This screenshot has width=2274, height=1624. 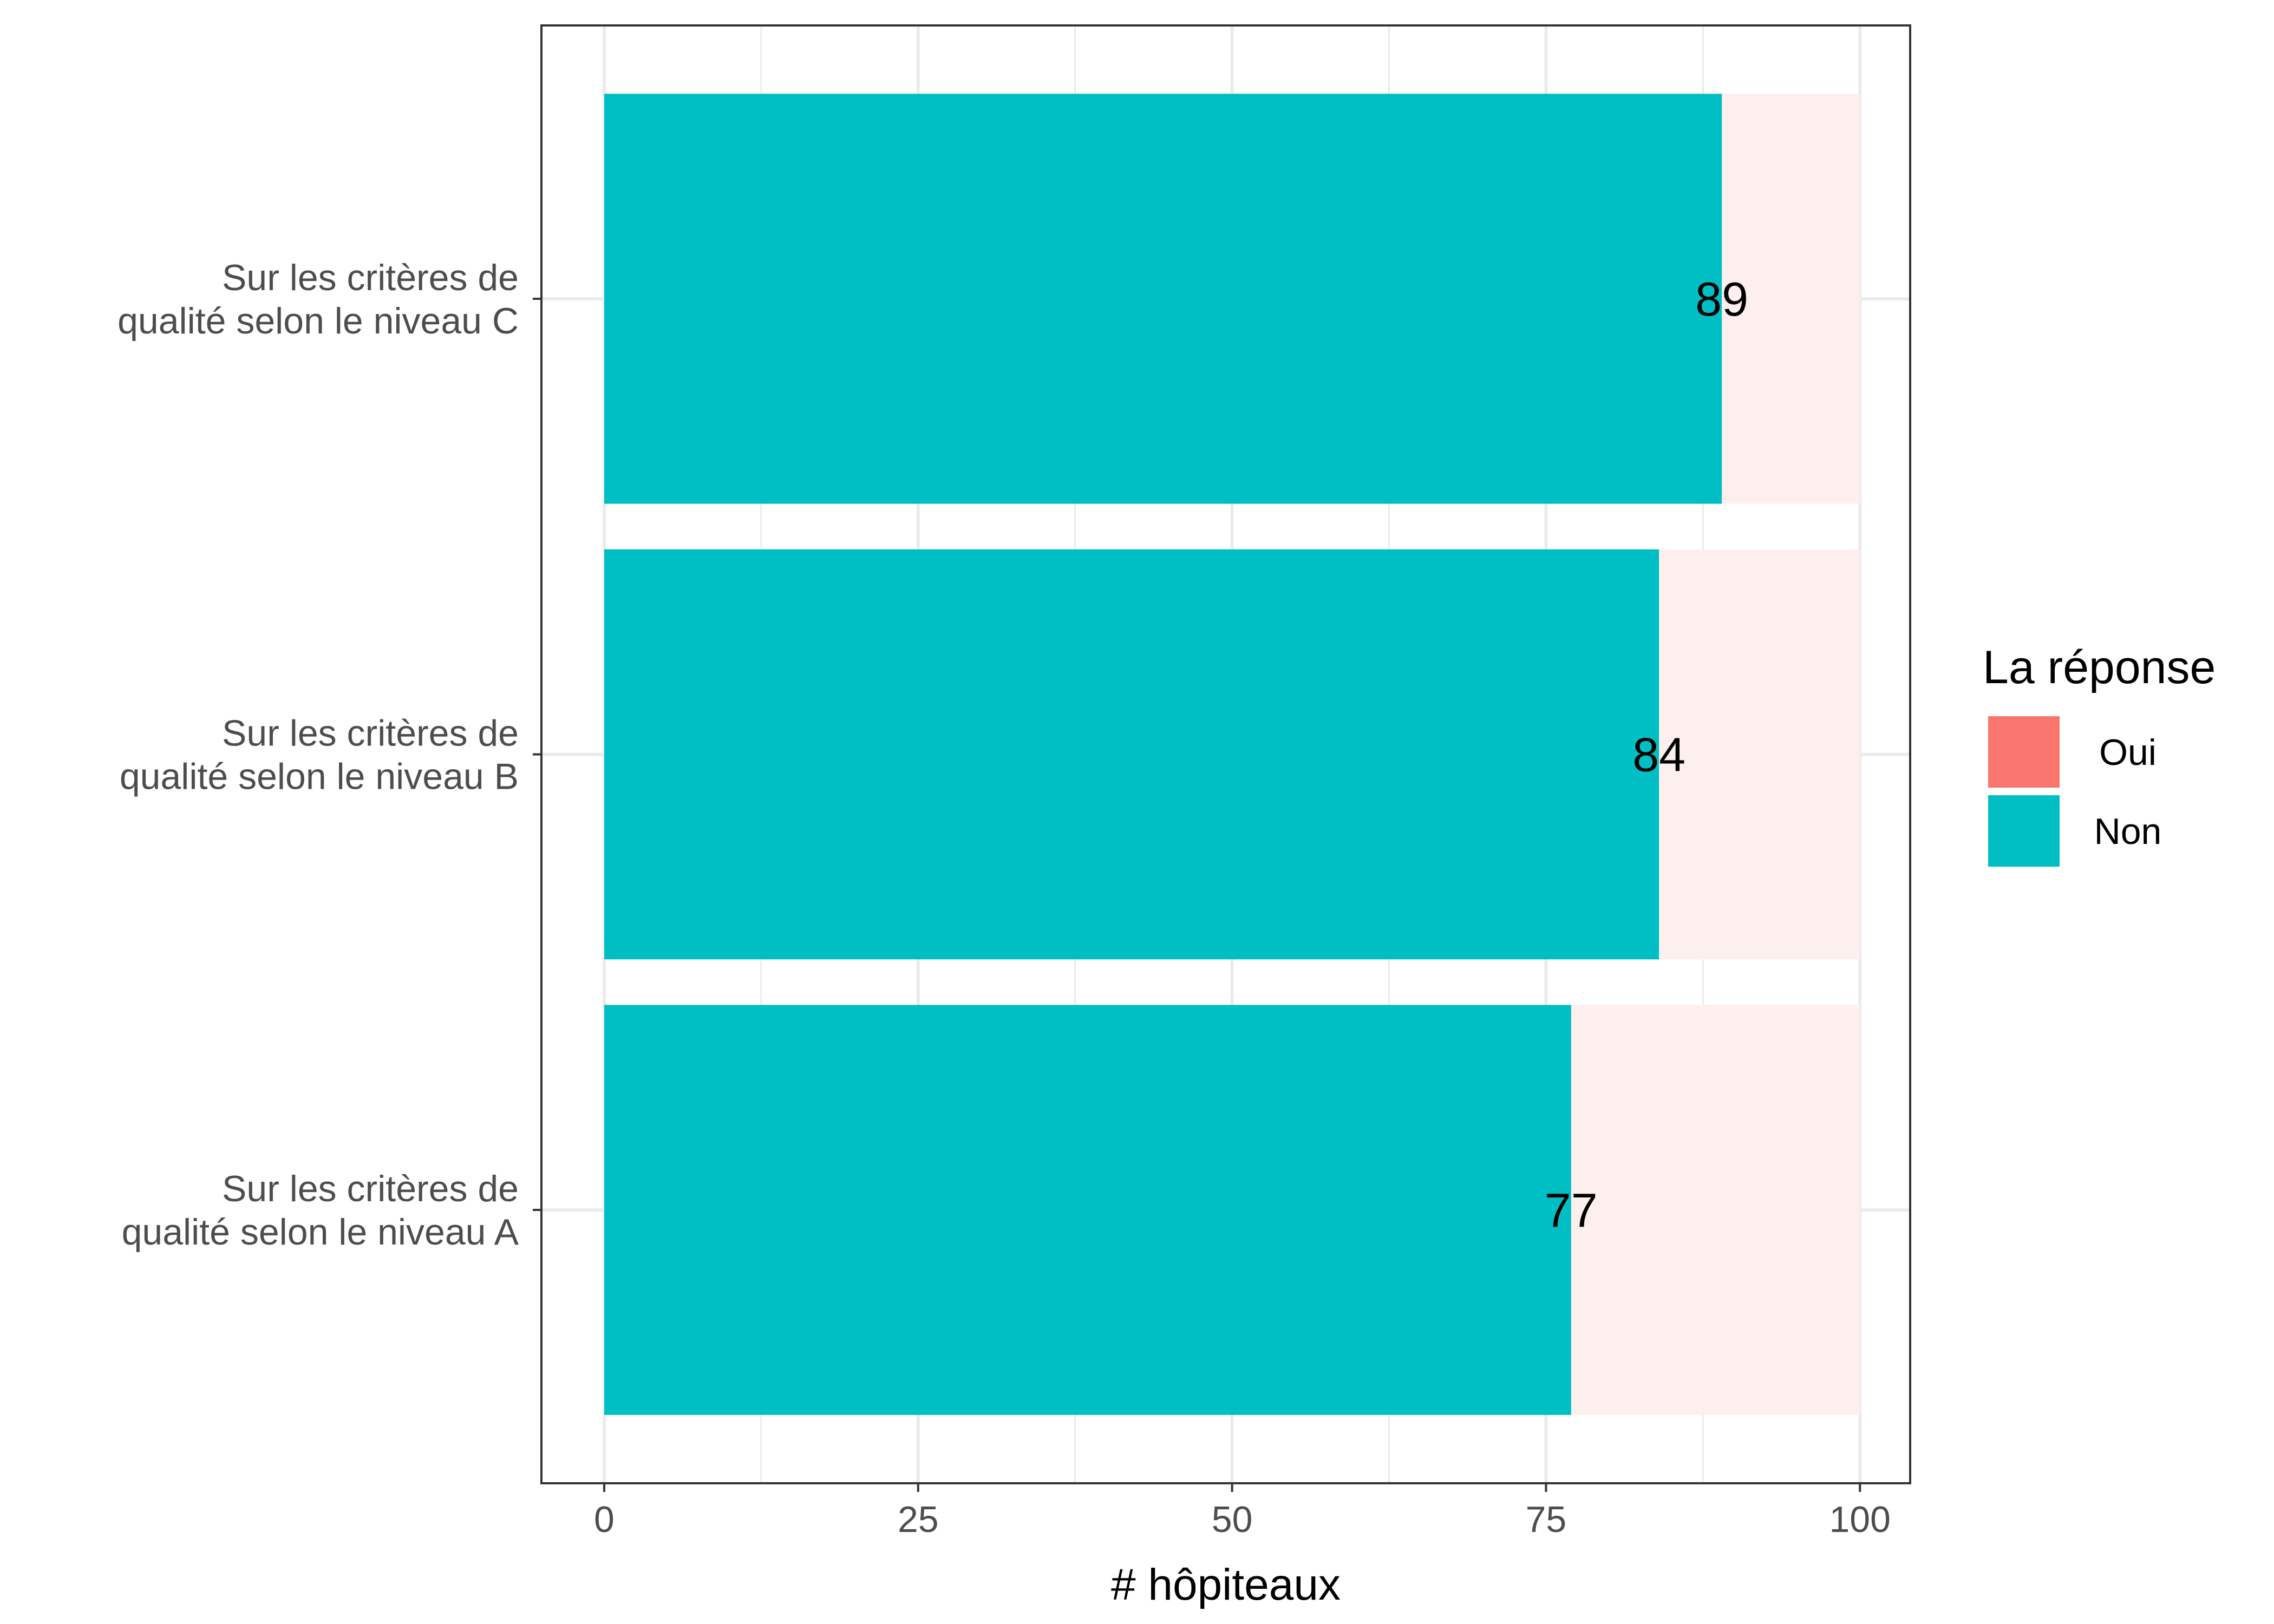 I want to click on legend-items: Oui Non, so click(x=2075, y=791).